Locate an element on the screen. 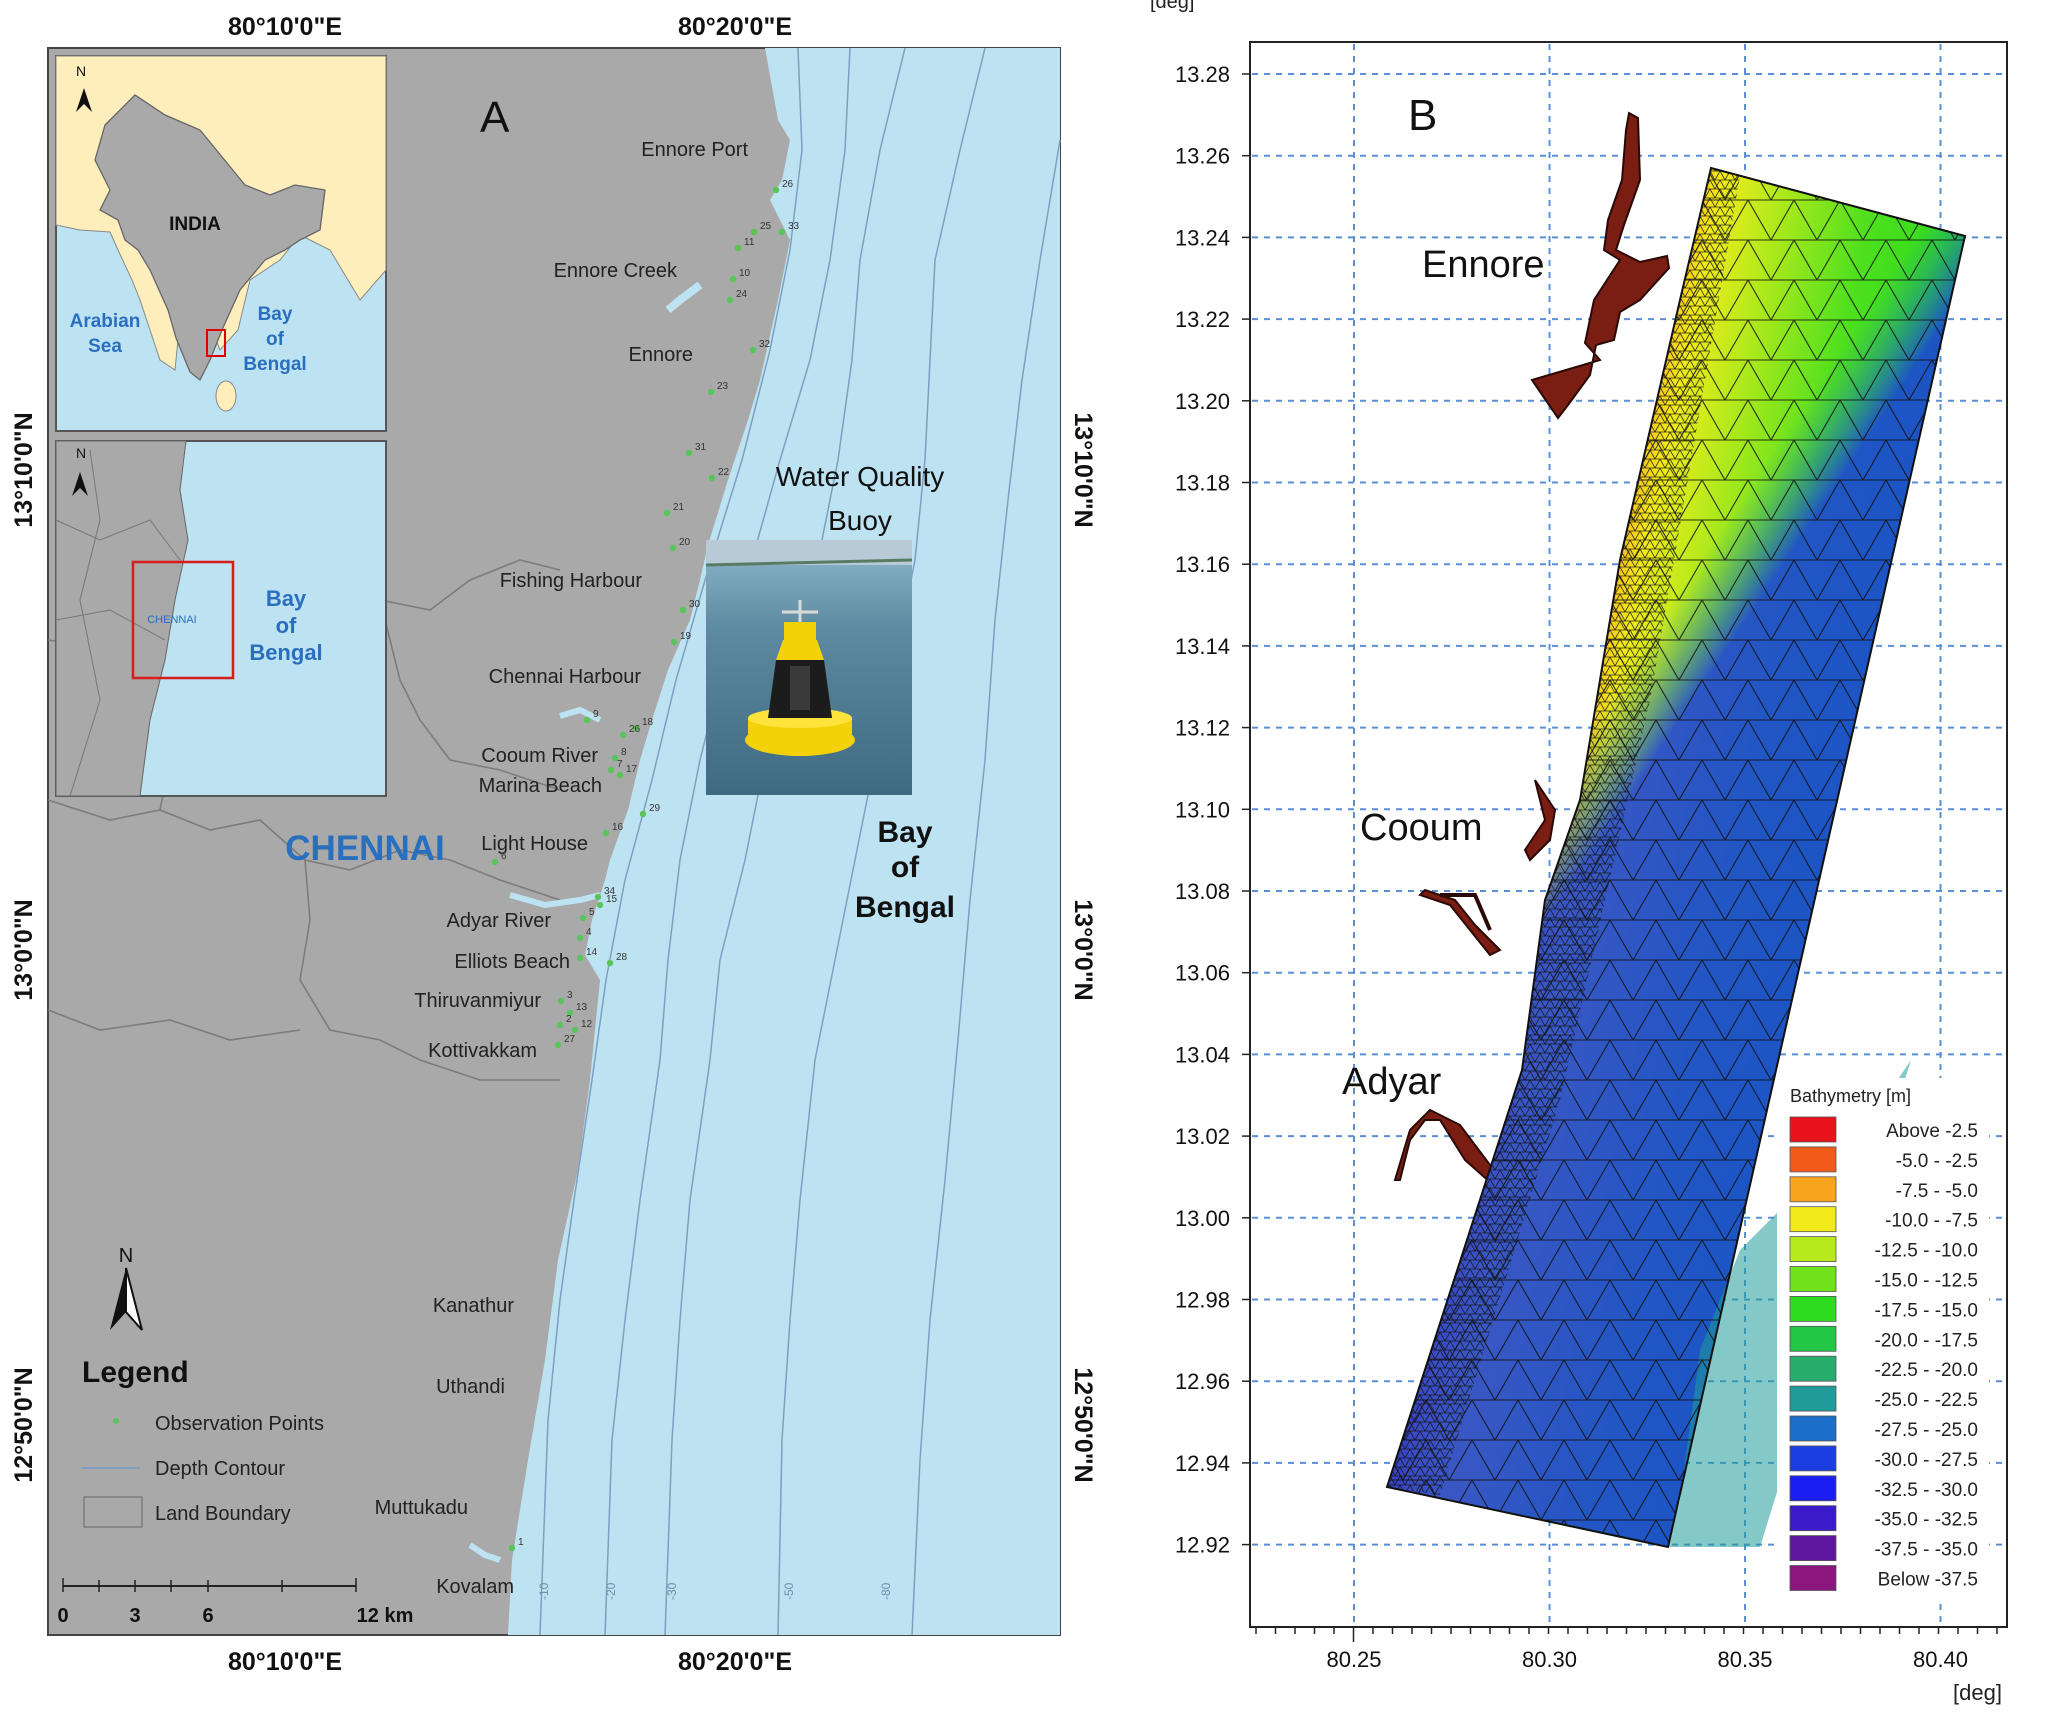  rivers is located at coordinates (535, 1134).